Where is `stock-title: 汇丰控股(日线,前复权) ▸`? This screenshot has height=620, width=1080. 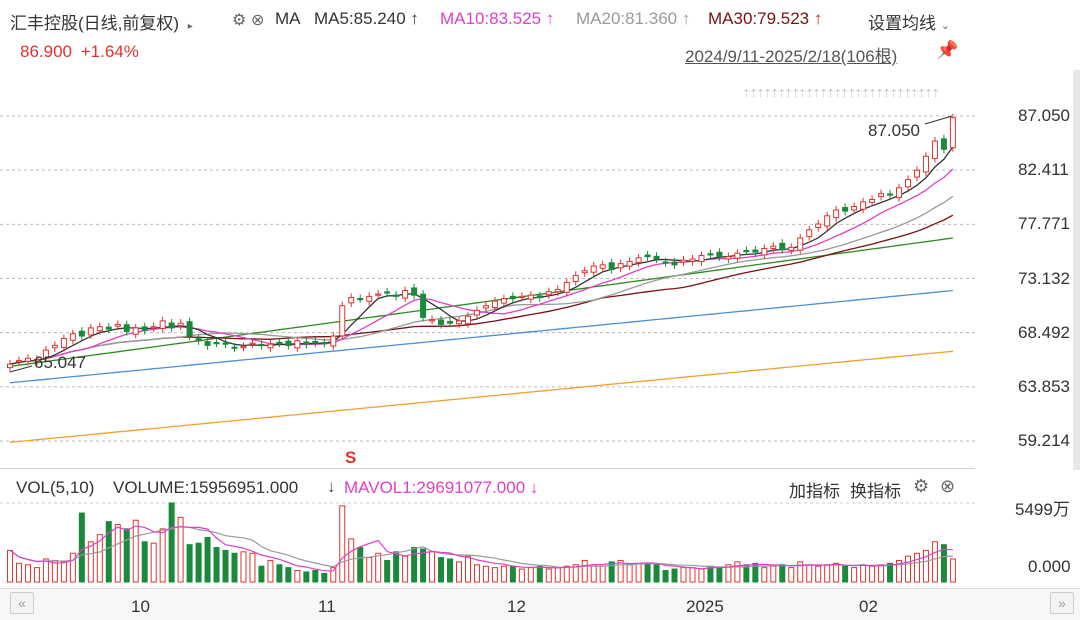 stock-title: 汇丰控股(日线,前复权) ▸ is located at coordinates (101, 21).